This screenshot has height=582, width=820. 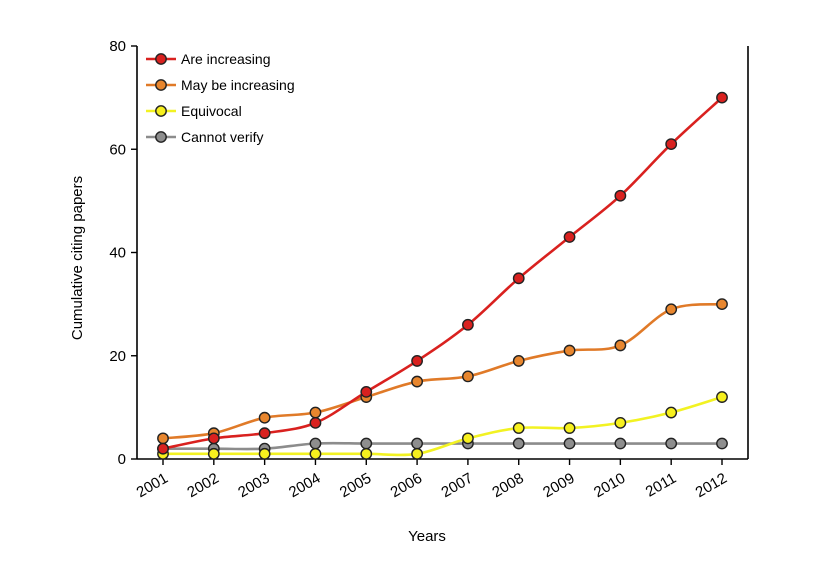 What do you see at coordinates (202, 485) in the screenshot?
I see `x-tick-label: 2002` at bounding box center [202, 485].